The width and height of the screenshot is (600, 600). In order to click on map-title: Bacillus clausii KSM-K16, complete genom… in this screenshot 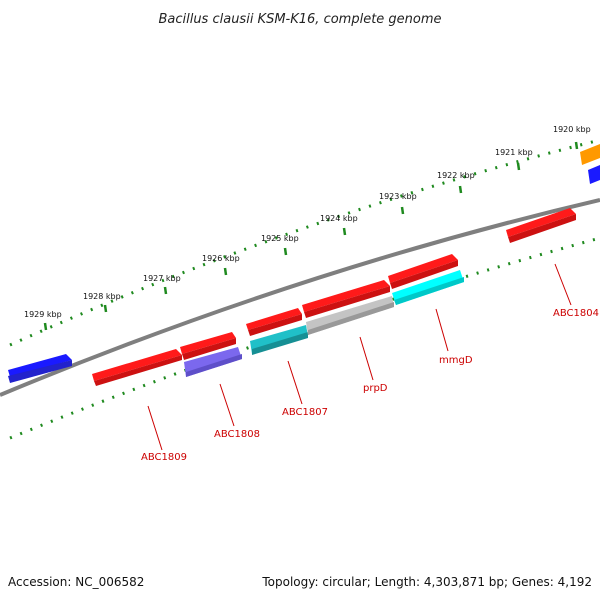, I will do `click(299, 19)`.